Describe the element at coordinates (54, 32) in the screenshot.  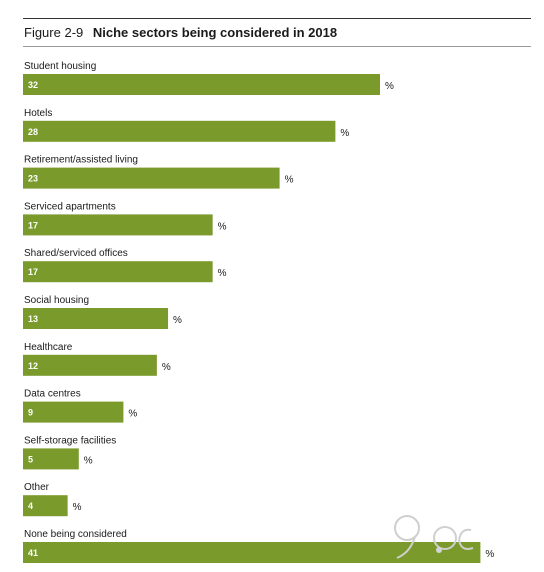
I see `figure-number: Figure 2-9` at that location.